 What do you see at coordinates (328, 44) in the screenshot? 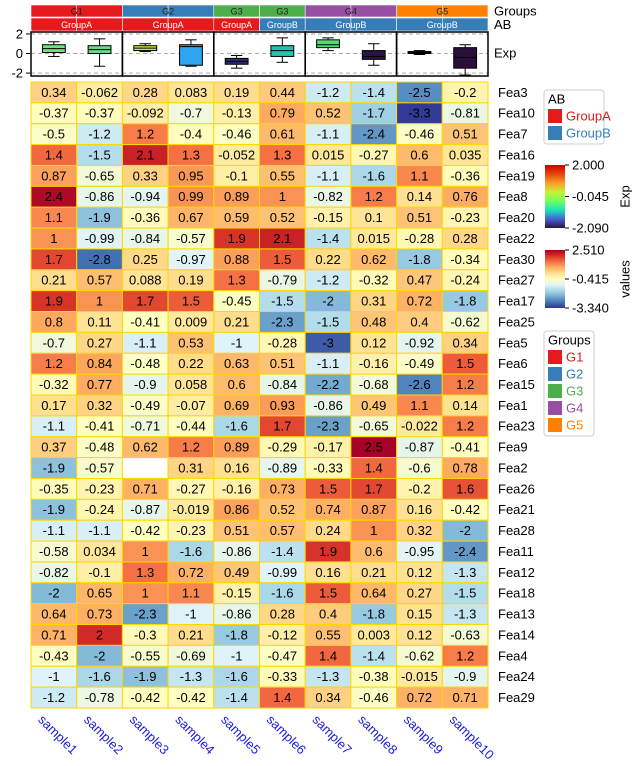
I see `box` at bounding box center [328, 44].